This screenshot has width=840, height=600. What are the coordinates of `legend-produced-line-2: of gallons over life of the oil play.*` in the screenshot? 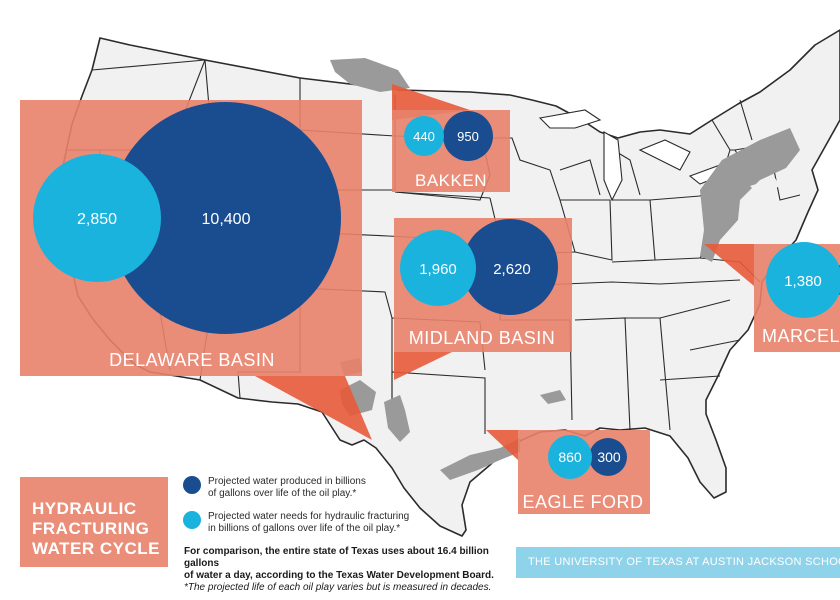 It's located at (282, 493).